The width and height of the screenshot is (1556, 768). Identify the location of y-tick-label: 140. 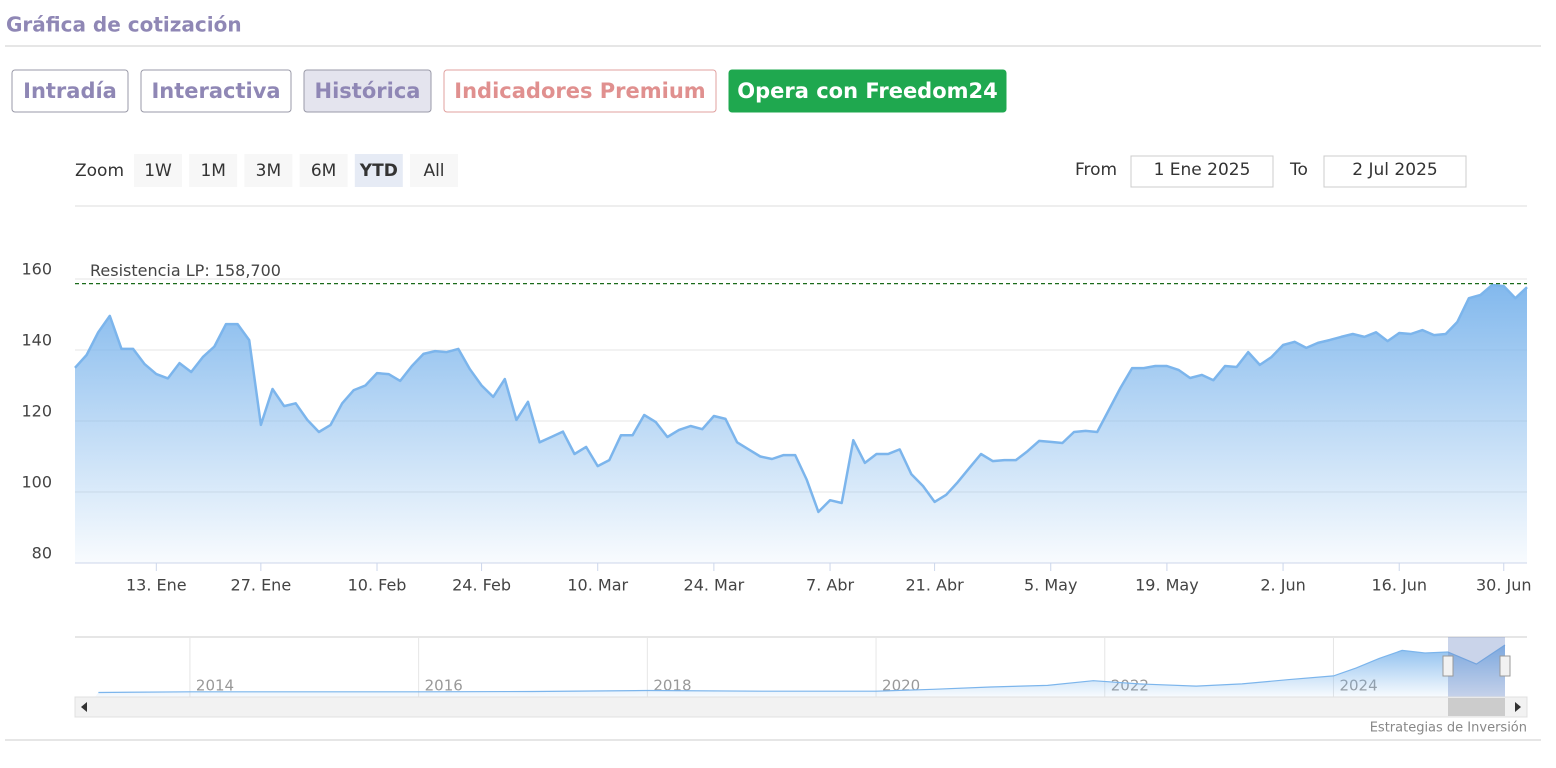
(36, 340).